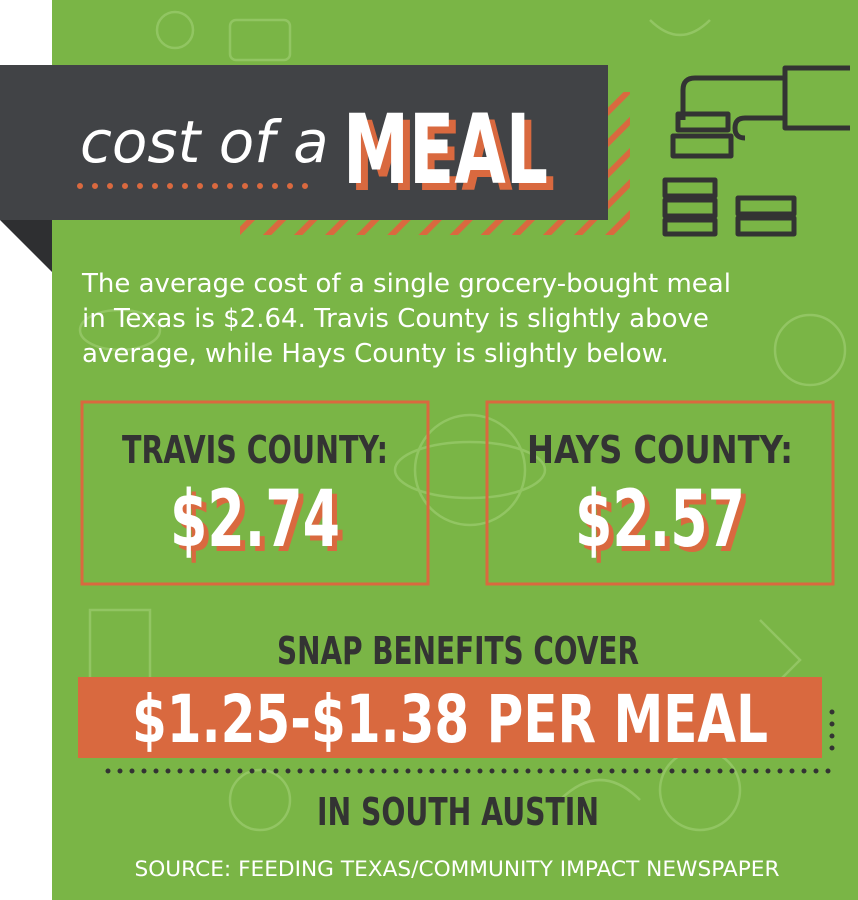  Describe the element at coordinates (458, 812) in the screenshot. I see `snap-location: IN SOUTH AUSTIN` at that location.